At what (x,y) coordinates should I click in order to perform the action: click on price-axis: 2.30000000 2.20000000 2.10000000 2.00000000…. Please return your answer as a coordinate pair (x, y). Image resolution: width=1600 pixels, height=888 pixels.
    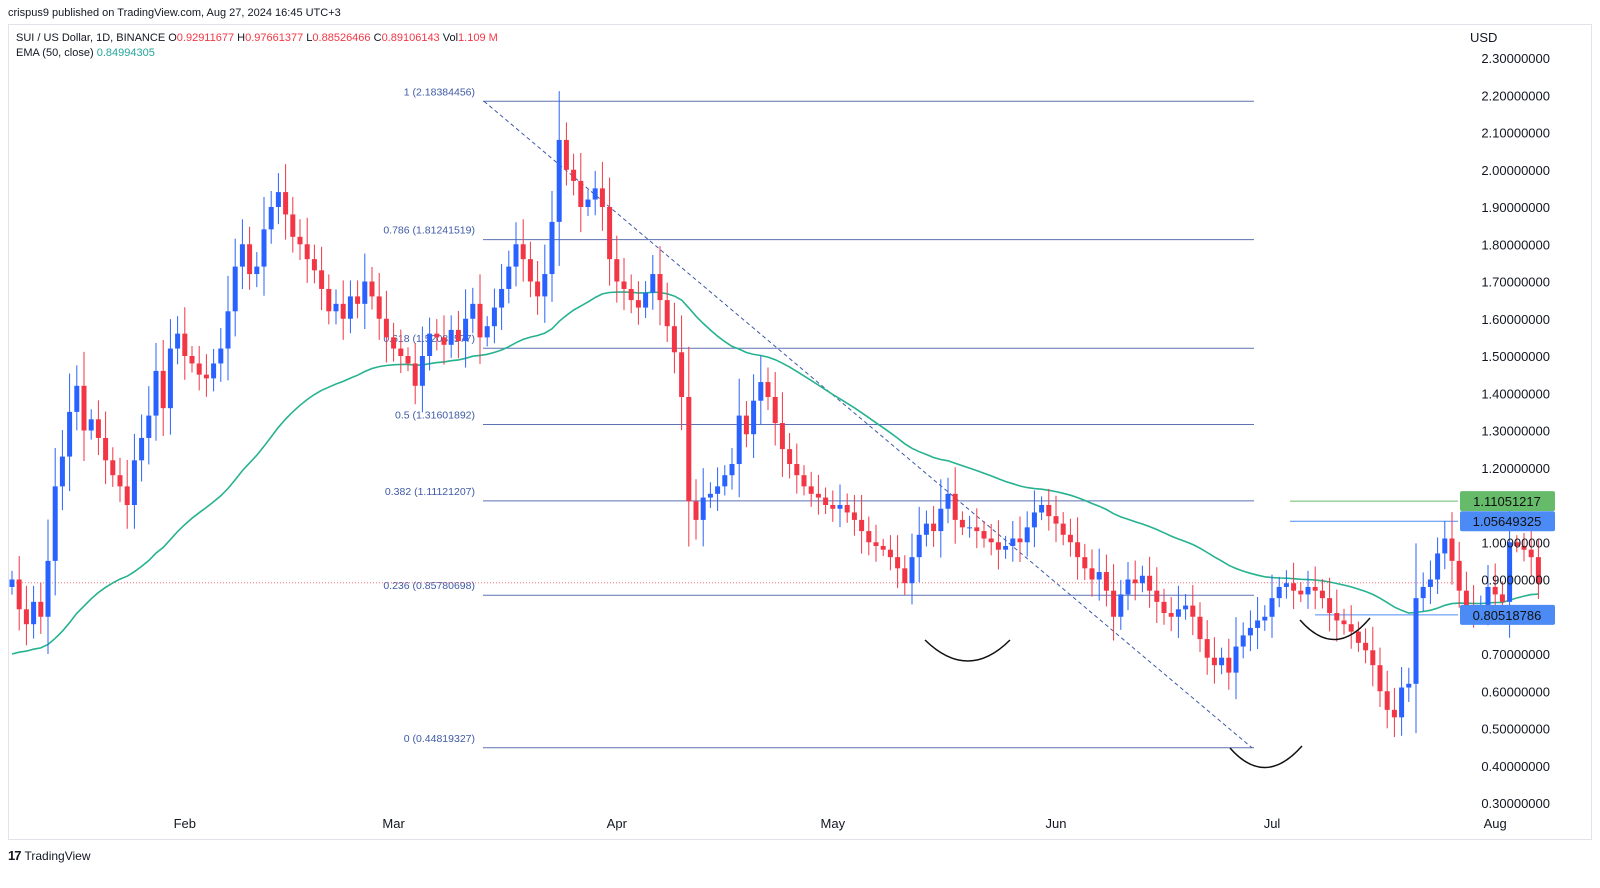
    Looking at the image, I should click on (1515, 431).